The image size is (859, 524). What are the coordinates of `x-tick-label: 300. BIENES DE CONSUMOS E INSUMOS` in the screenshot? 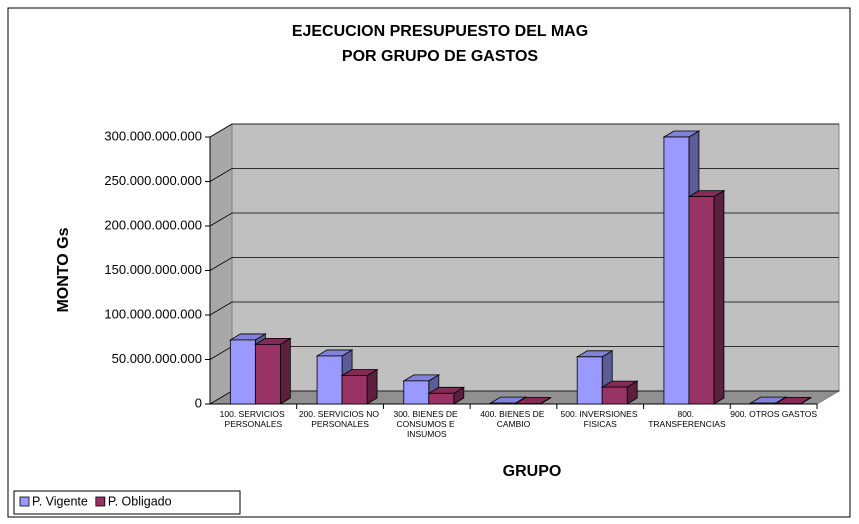 It's located at (426, 424).